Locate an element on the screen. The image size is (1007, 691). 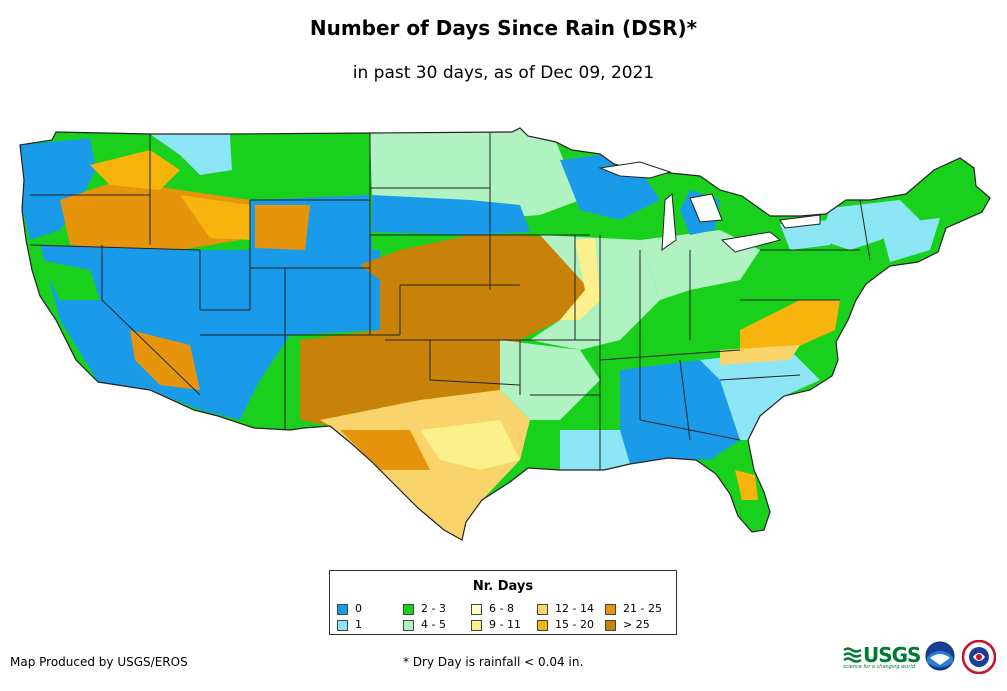
legend-item-15-20: 15 - 20 is located at coordinates (565, 625).